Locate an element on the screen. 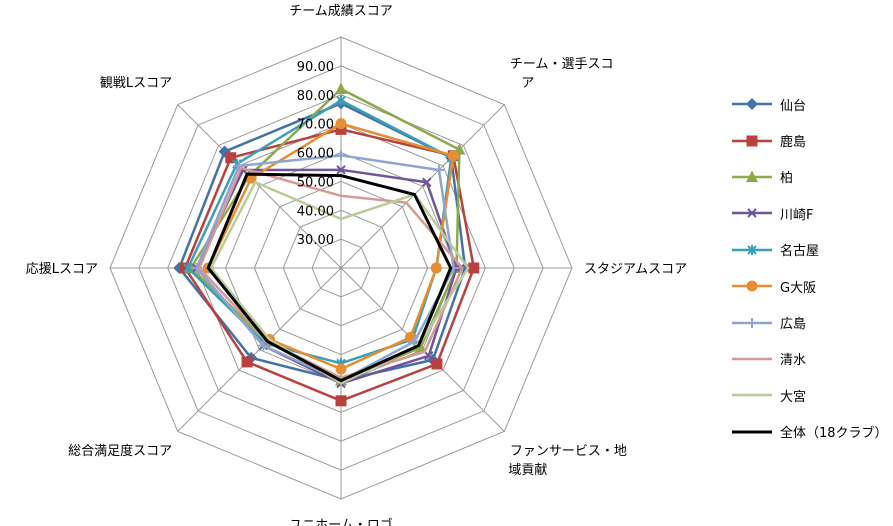  tick-labels: 30.00 40.00 50.00 60.00 70.00 80.00 90.00 is located at coordinates (315, 154).